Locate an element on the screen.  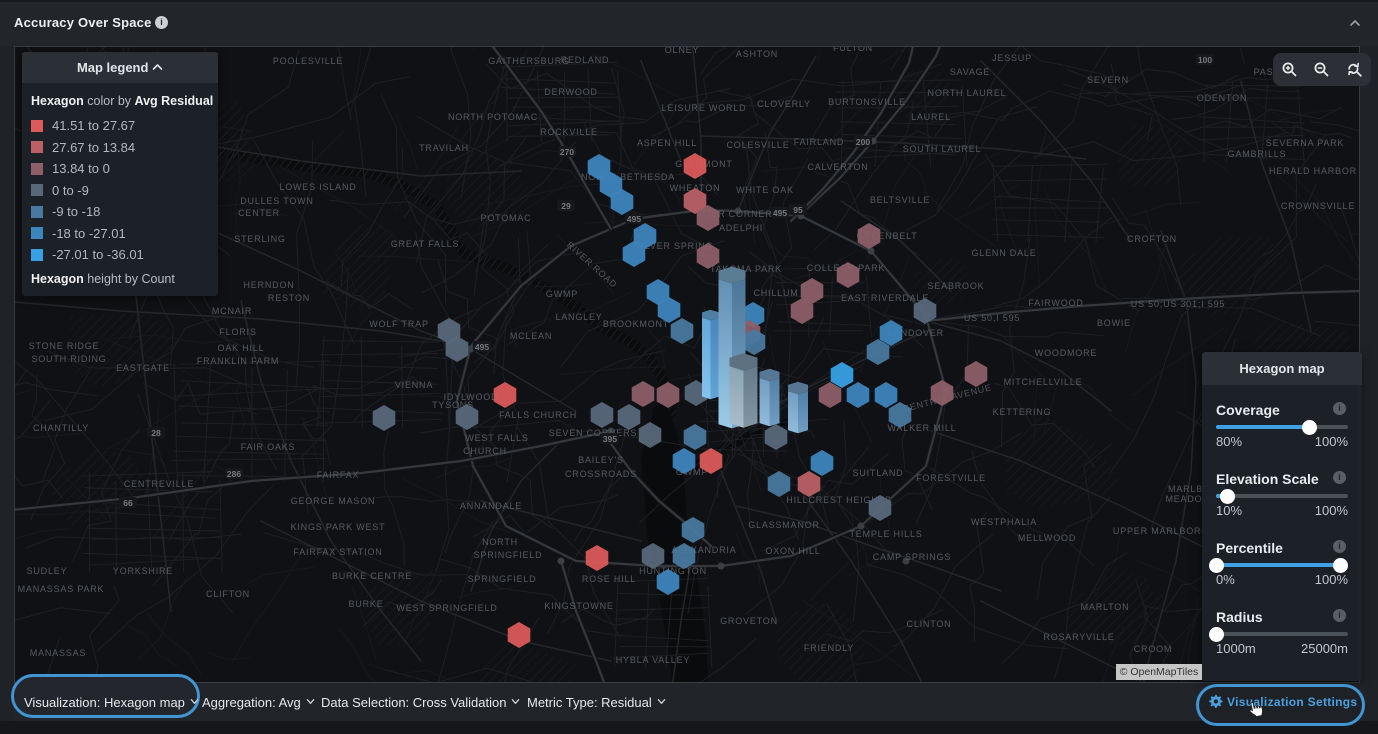
svg-text: MEADOWS is located at coordinates (1191, 499).